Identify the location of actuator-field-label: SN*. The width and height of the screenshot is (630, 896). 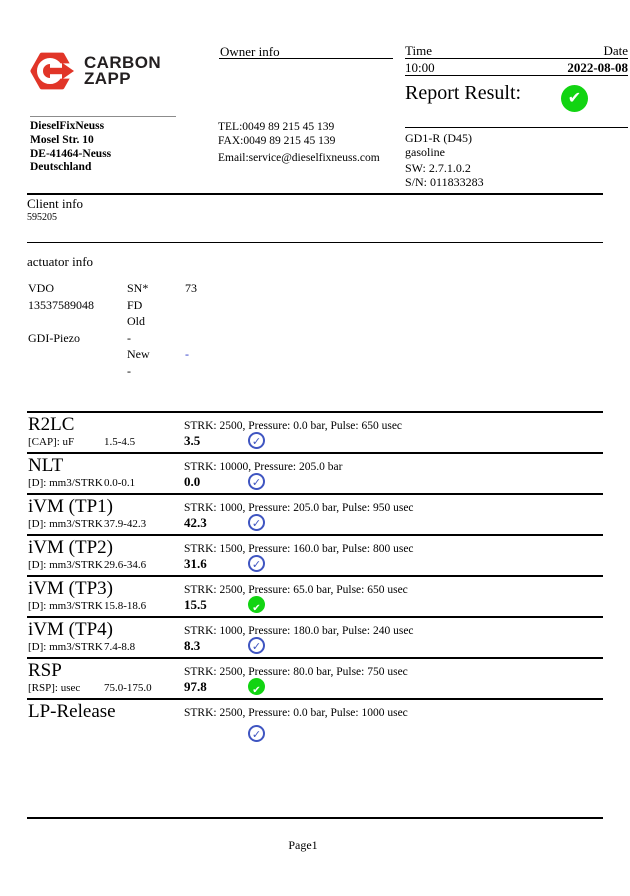
(138, 288).